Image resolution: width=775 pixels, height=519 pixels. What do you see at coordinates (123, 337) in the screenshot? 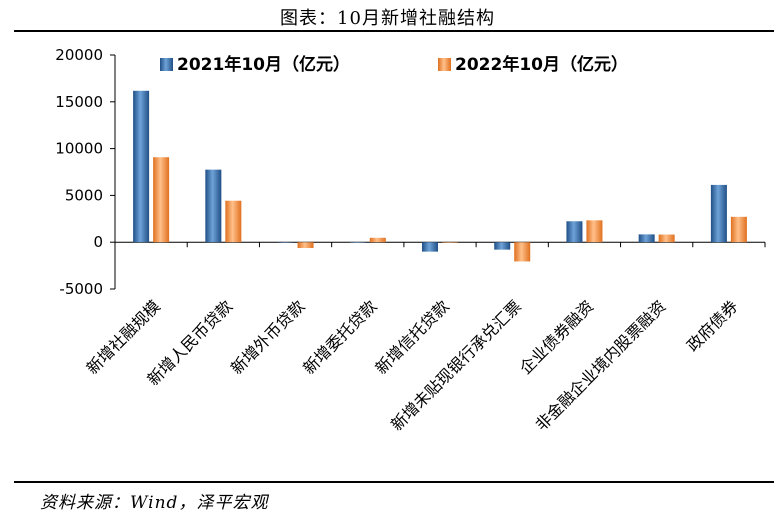
I see `category-label: 新增社融规模` at bounding box center [123, 337].